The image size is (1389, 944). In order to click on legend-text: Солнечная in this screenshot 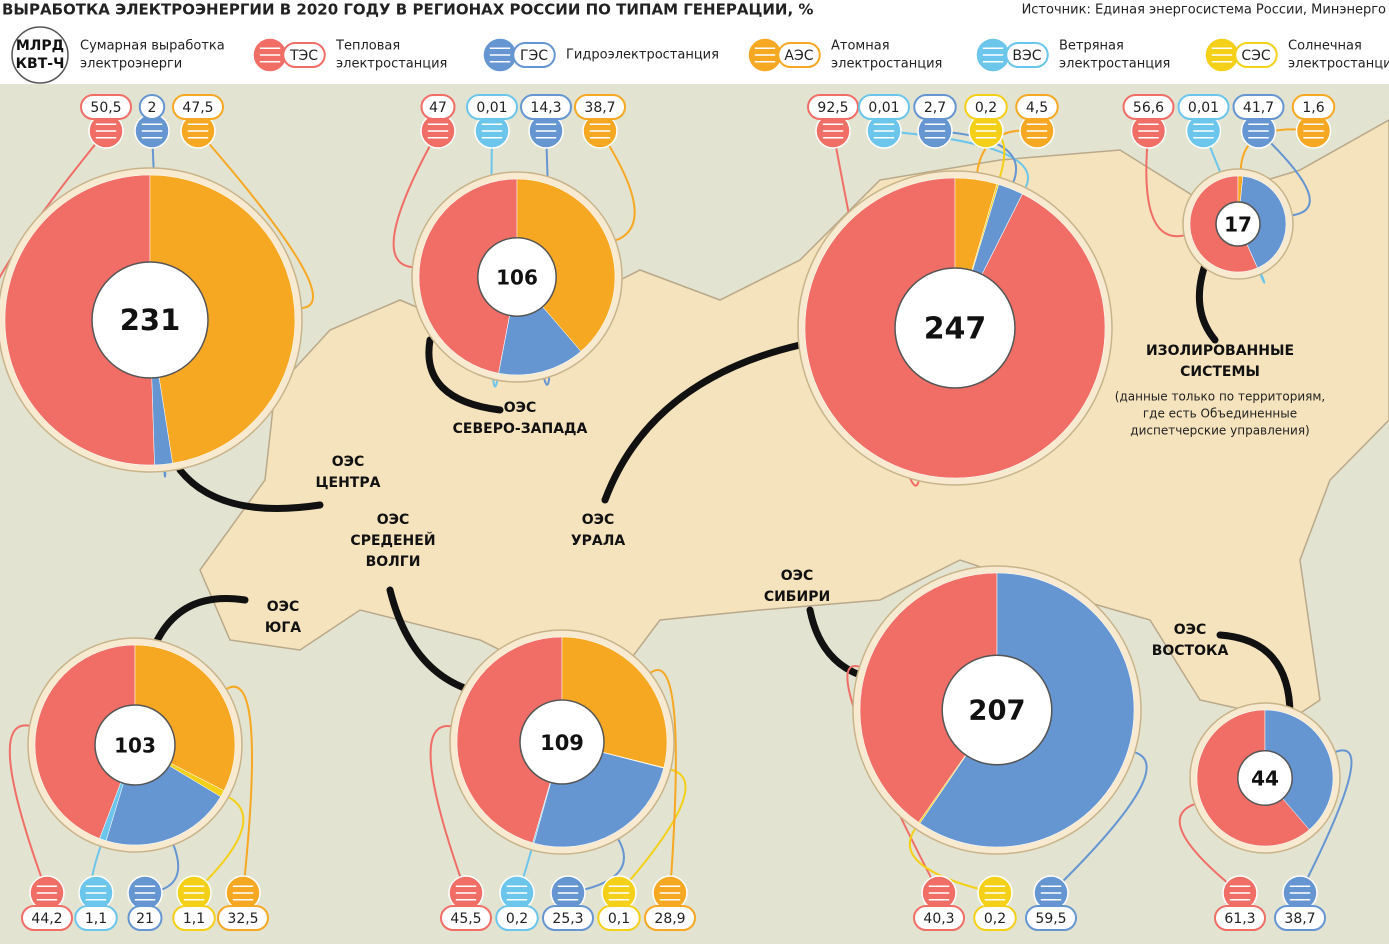, I will do `click(1325, 46)`.